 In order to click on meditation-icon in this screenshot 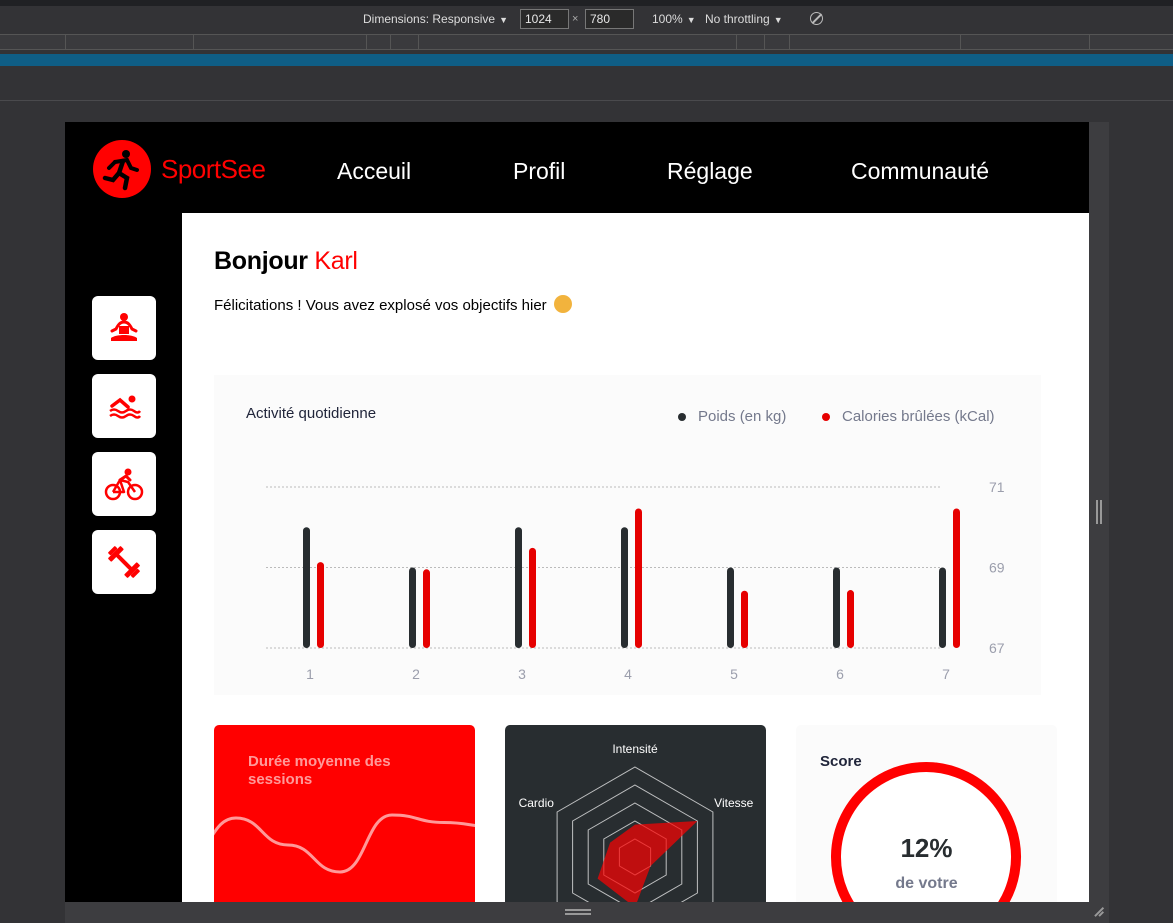, I will do `click(124, 327)`.